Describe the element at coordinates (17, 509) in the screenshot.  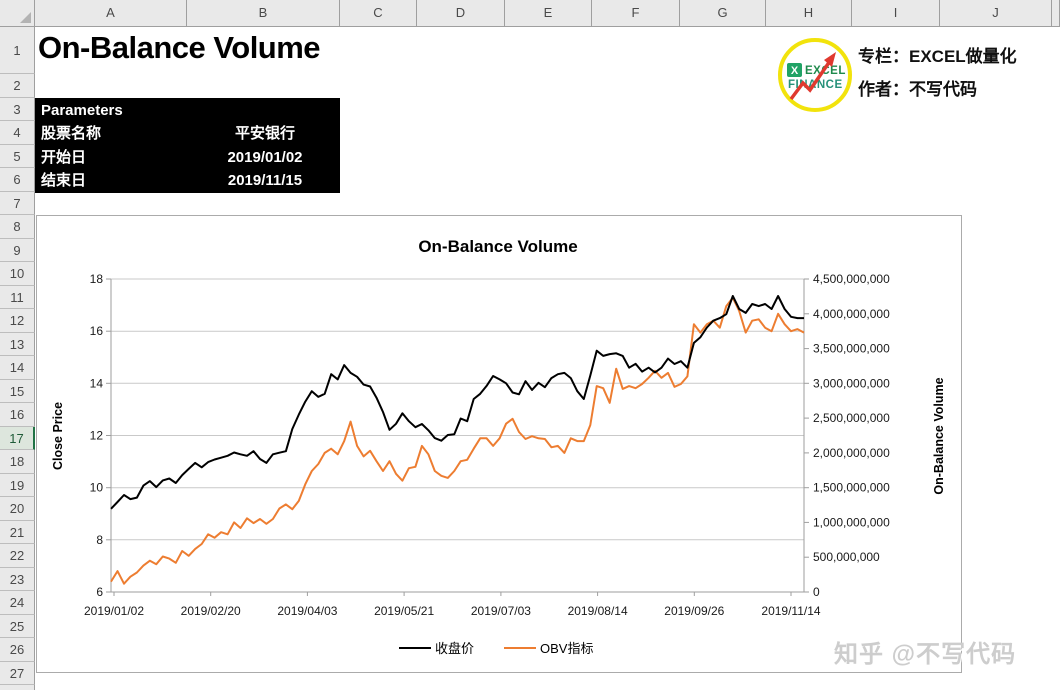
I see `row-header-20: 20` at that location.